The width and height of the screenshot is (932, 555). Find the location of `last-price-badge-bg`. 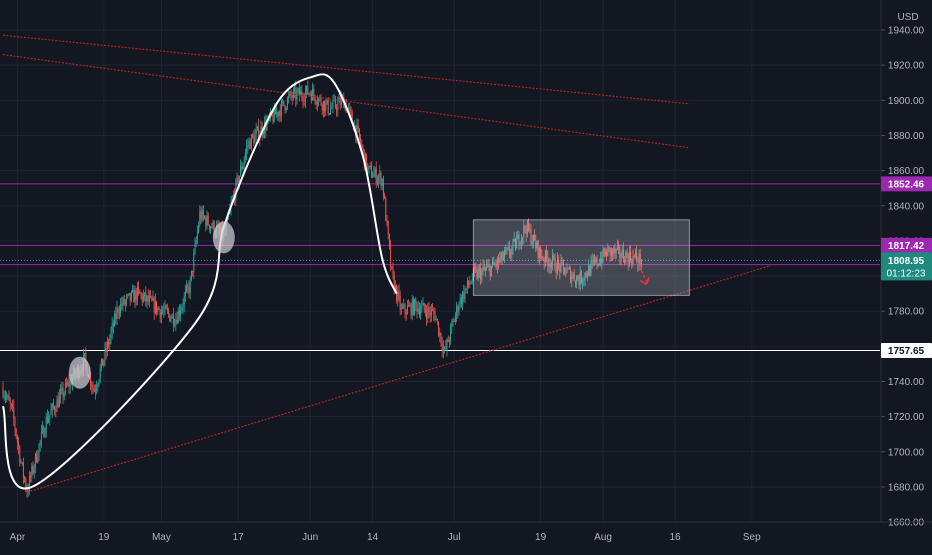

last-price-badge-bg is located at coordinates (906, 266).